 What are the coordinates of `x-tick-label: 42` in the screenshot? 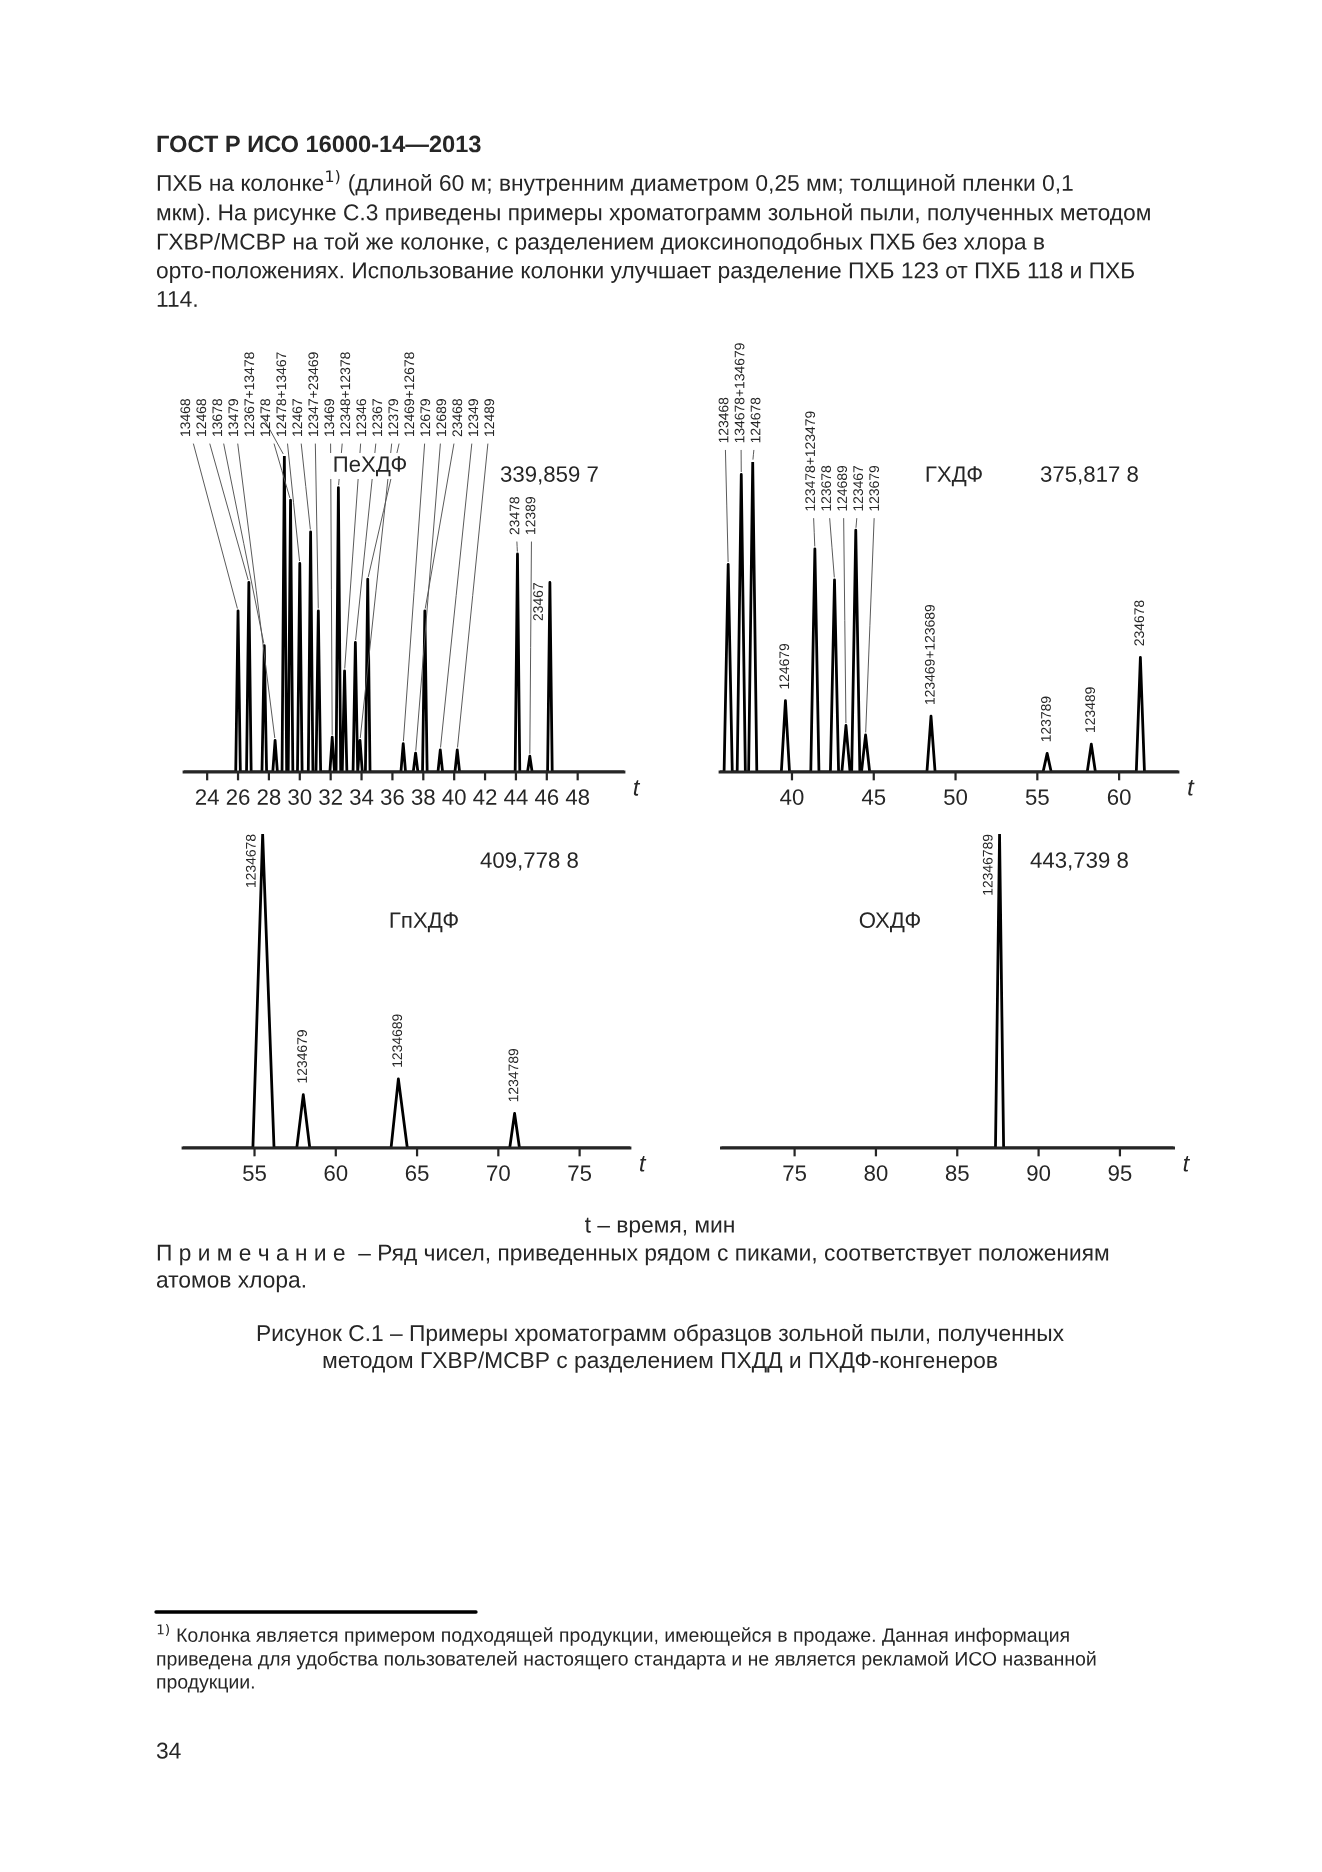 It's located at (485, 797).